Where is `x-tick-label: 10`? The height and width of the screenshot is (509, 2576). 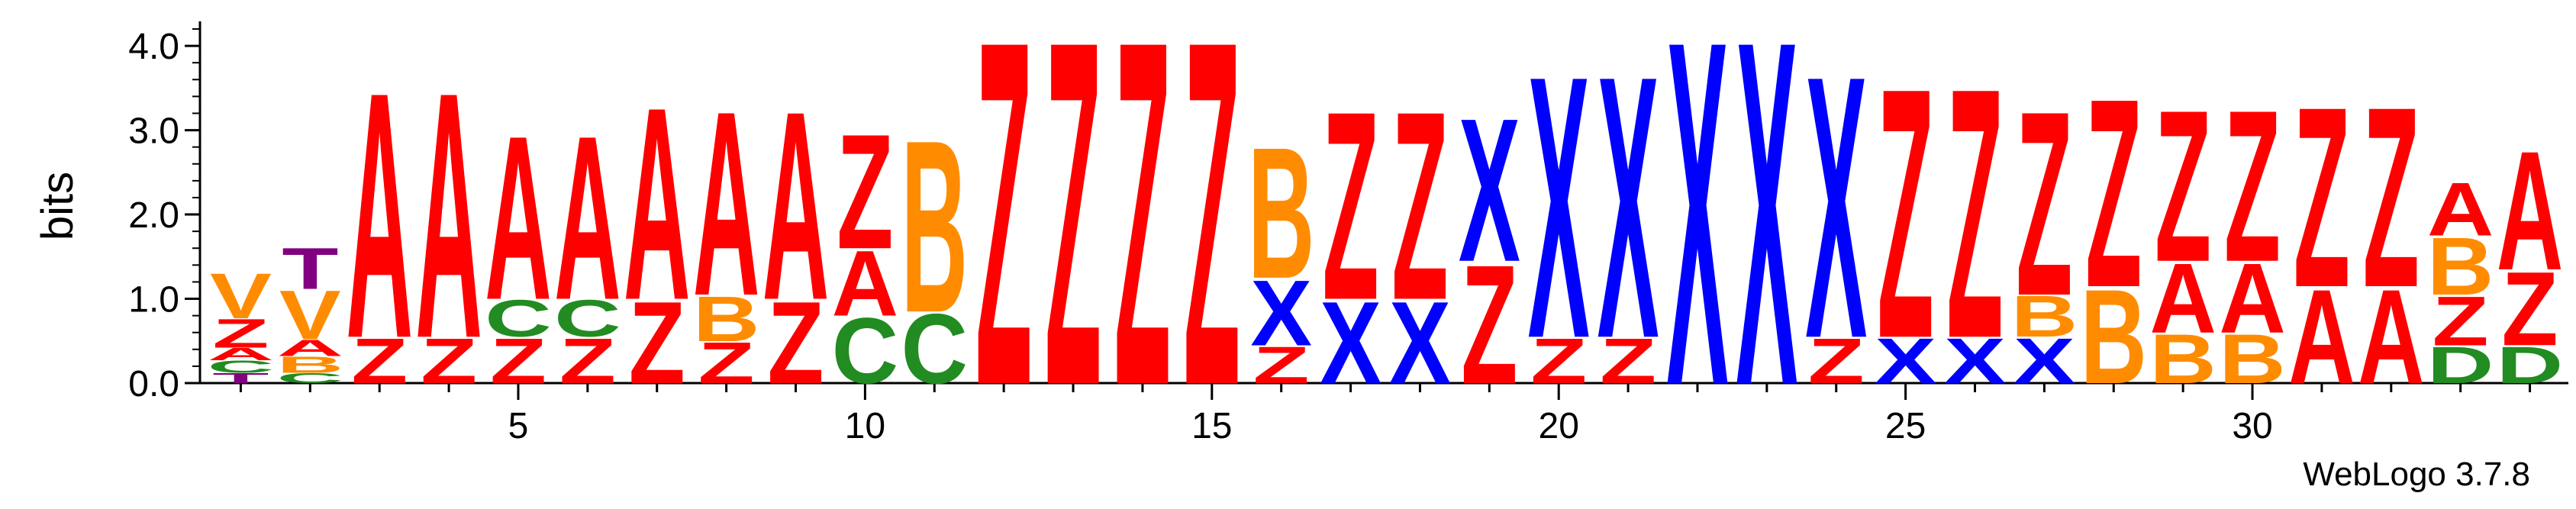
x-tick-label: 10 is located at coordinates (865, 426).